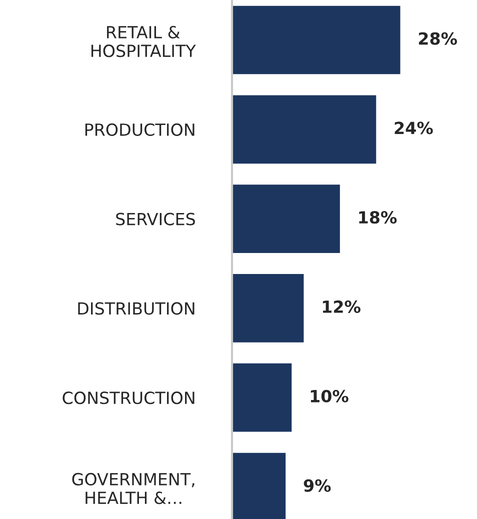 This screenshot has height=519, width=477. What do you see at coordinates (437, 38) in the screenshot?
I see `data-label: 28%` at bounding box center [437, 38].